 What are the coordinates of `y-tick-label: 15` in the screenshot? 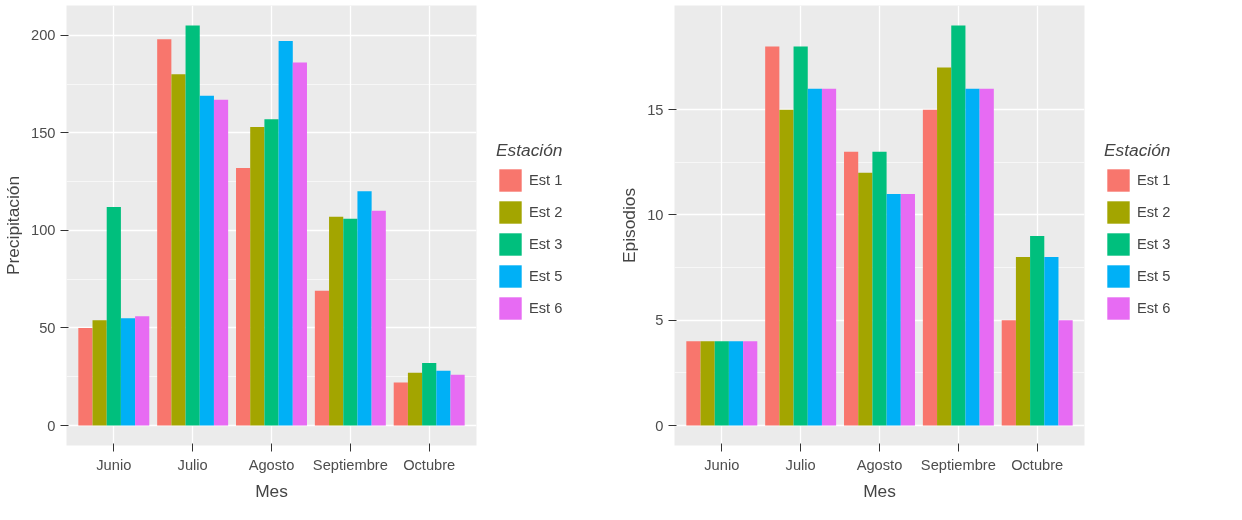 It's located at (655, 109).